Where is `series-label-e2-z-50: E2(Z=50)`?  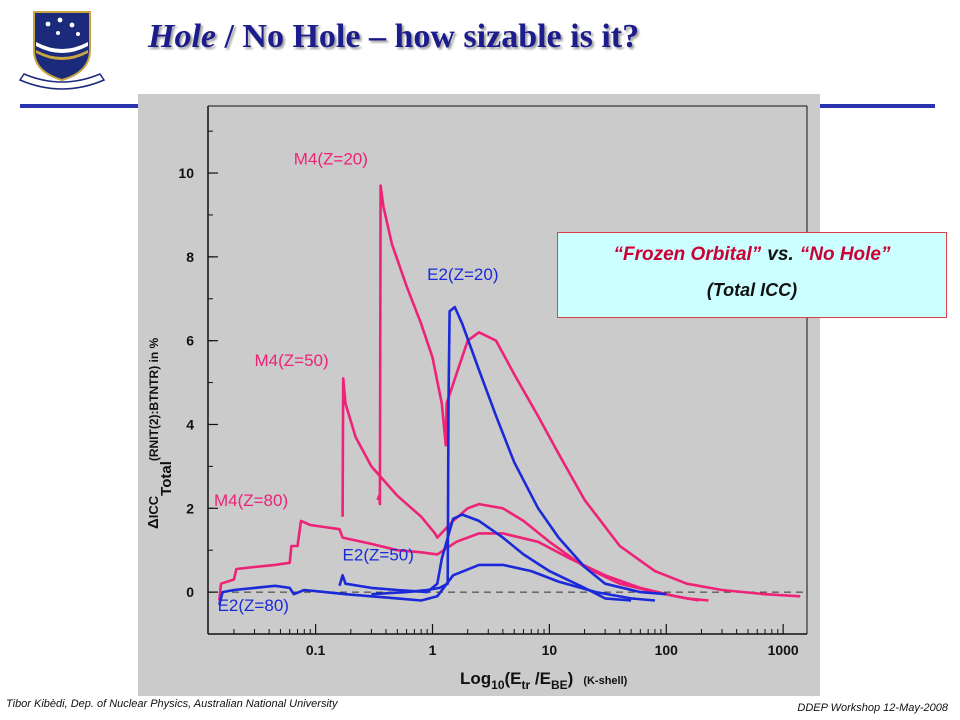 series-label-e2-z-50: E2(Z=50) is located at coordinates (378, 555).